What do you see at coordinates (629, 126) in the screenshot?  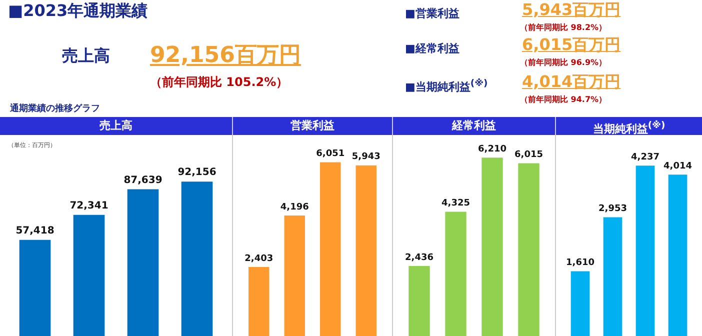 I see `chart-title: 当期純利益$^{(※)}$` at bounding box center [629, 126].